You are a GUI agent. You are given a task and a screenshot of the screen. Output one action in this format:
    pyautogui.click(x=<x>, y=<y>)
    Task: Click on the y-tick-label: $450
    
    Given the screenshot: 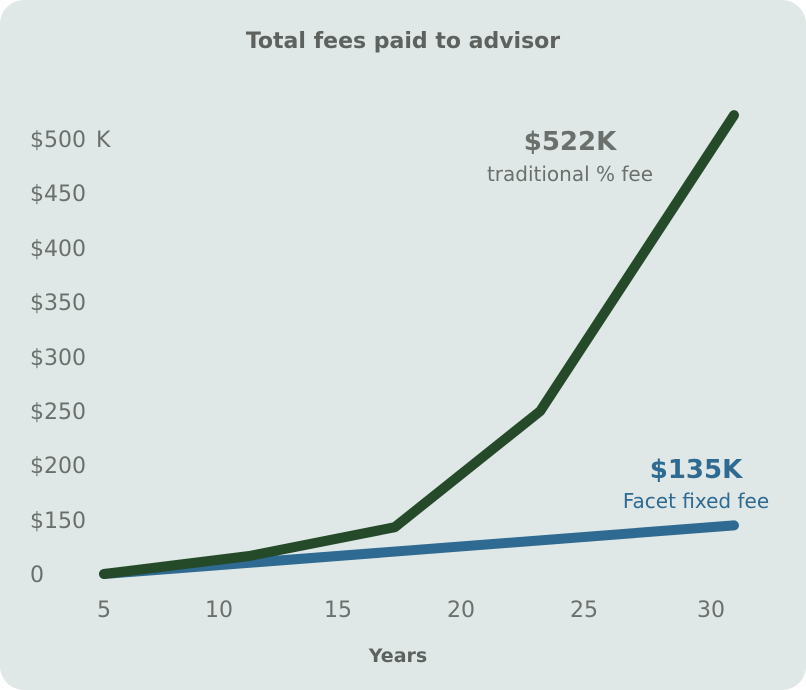 What is the action you would take?
    pyautogui.click(x=58, y=194)
    